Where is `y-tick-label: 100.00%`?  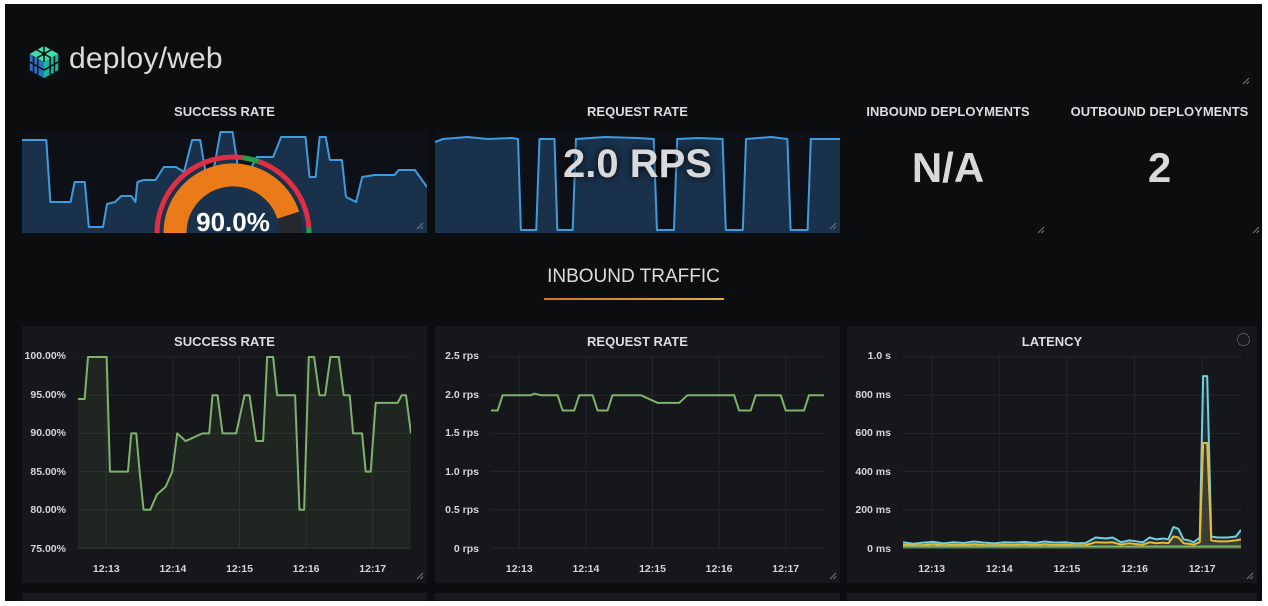 y-tick-label: 100.00% is located at coordinates (45, 356).